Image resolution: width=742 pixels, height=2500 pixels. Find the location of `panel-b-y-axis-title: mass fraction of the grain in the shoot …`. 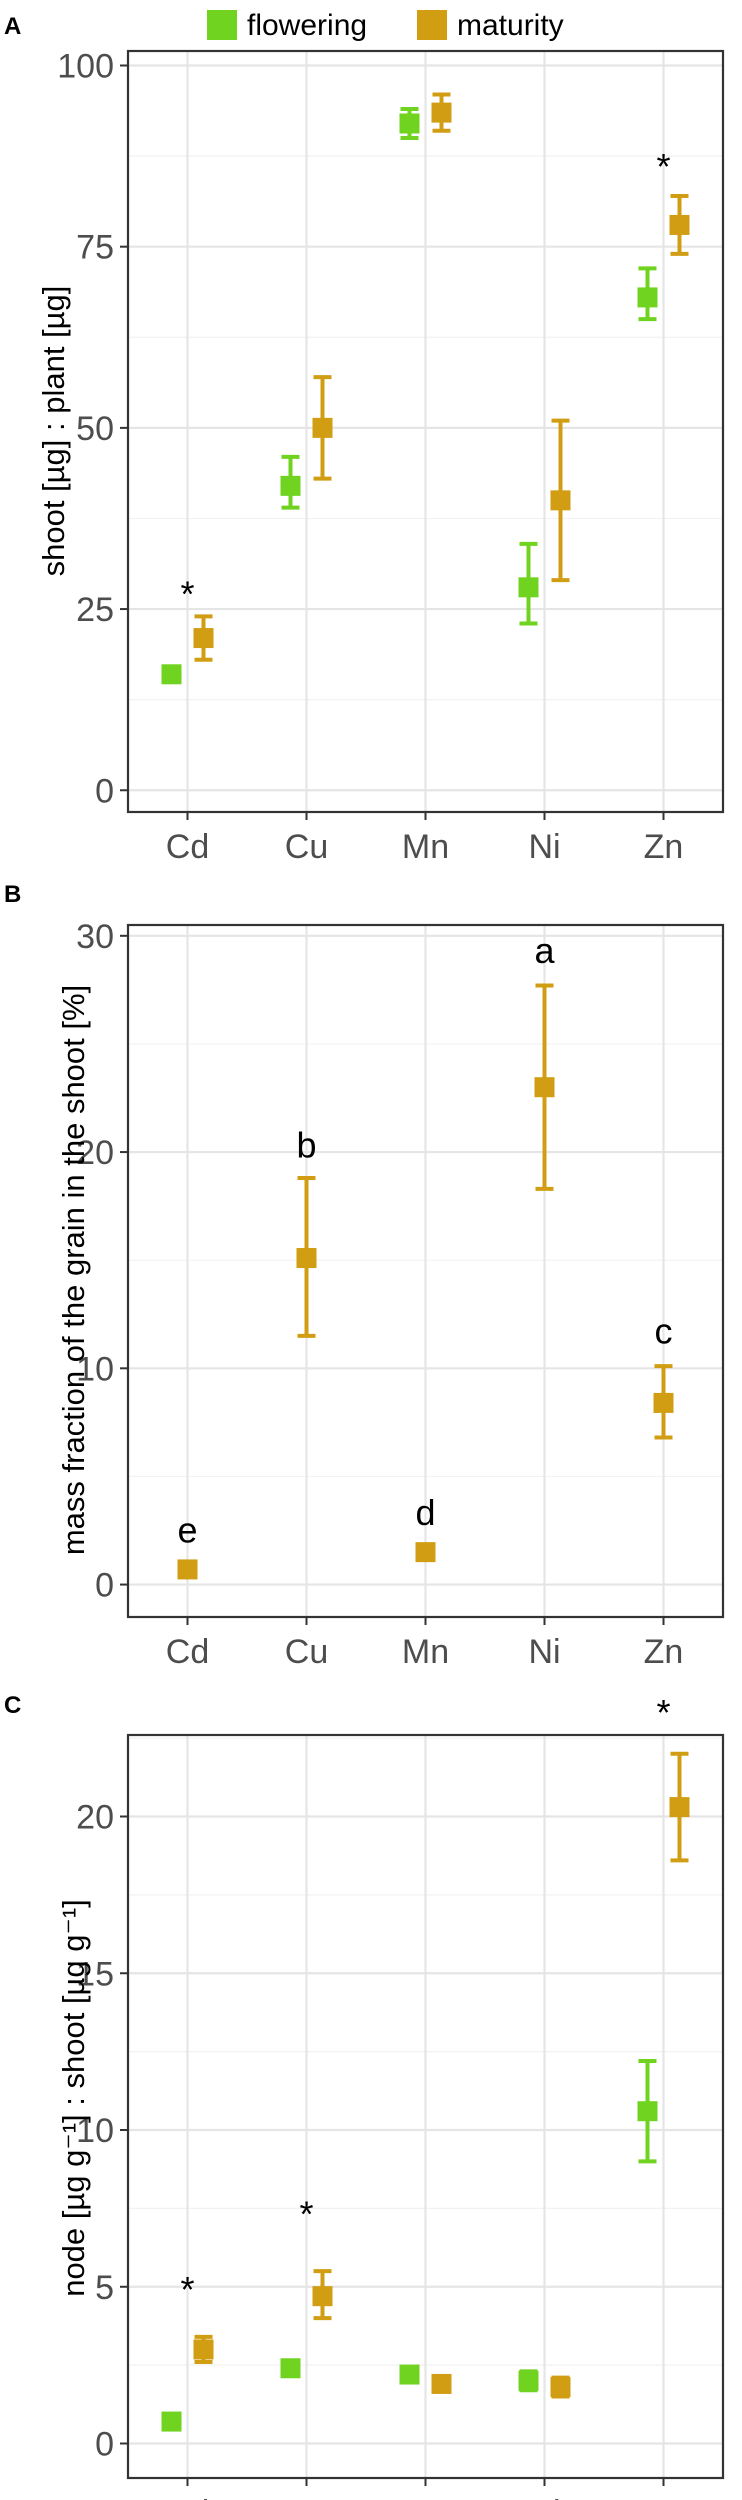

panel-b-y-axis-title: mass fraction of the grain in the shoot … is located at coordinates (73, 1270).